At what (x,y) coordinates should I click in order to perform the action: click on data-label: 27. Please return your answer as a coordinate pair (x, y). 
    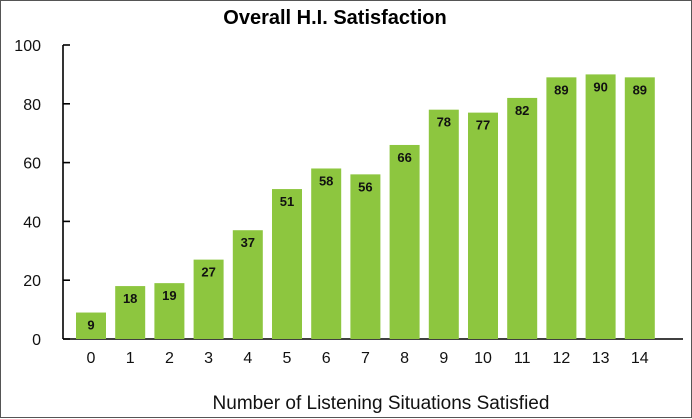
    Looking at the image, I should click on (208, 272).